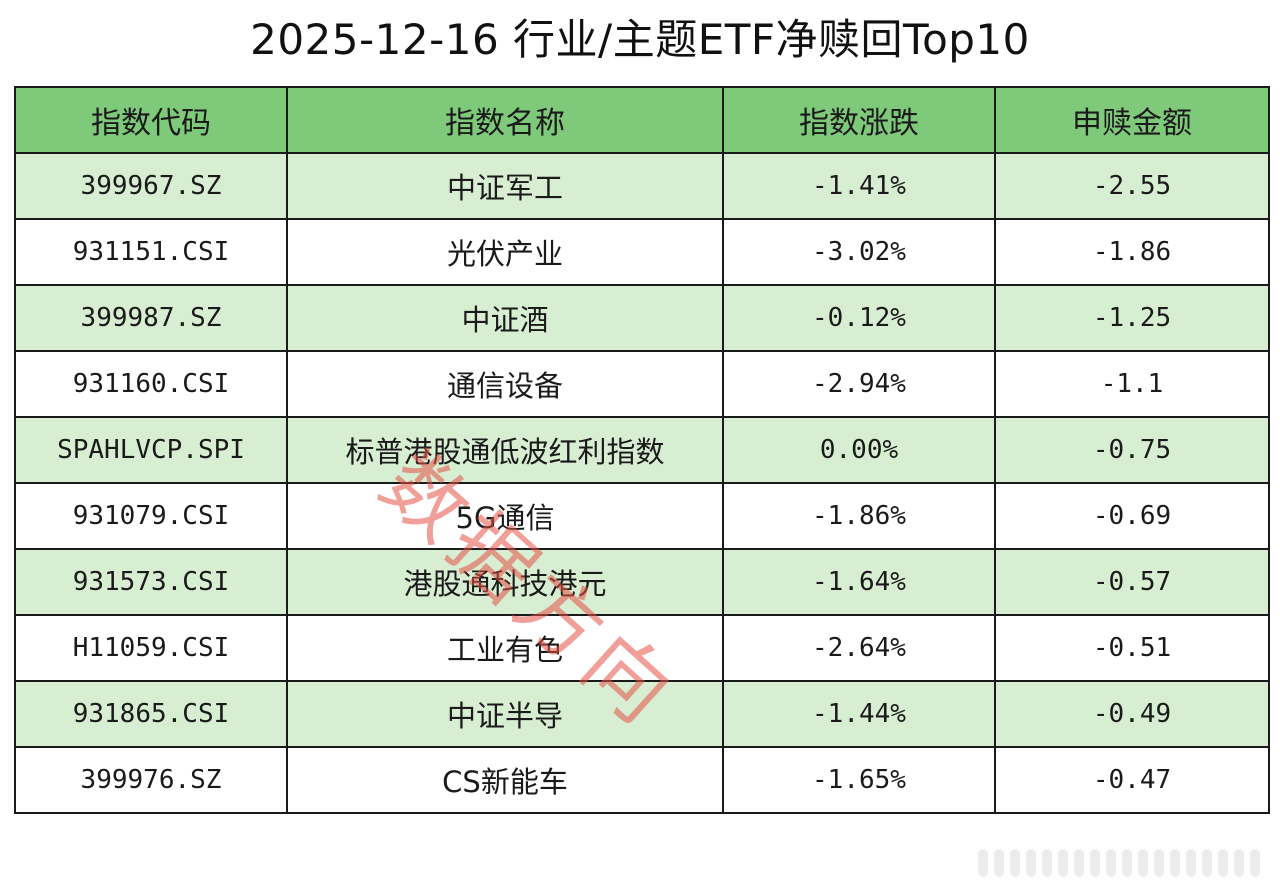 This screenshot has height=895, width=1280. I want to click on table-header-row: 指数代码 指数名称 指数涨跌 申赎金额, so click(642, 120).